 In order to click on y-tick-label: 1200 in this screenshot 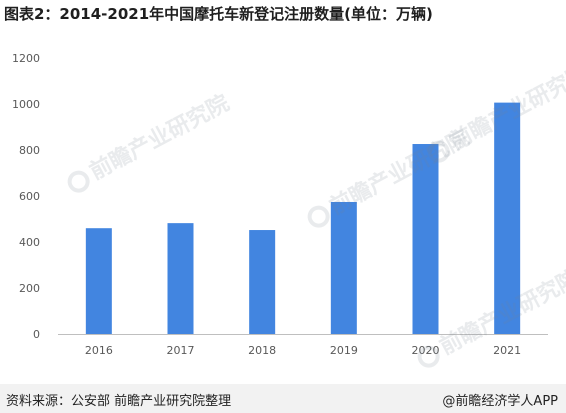, I will do `click(26, 58)`.